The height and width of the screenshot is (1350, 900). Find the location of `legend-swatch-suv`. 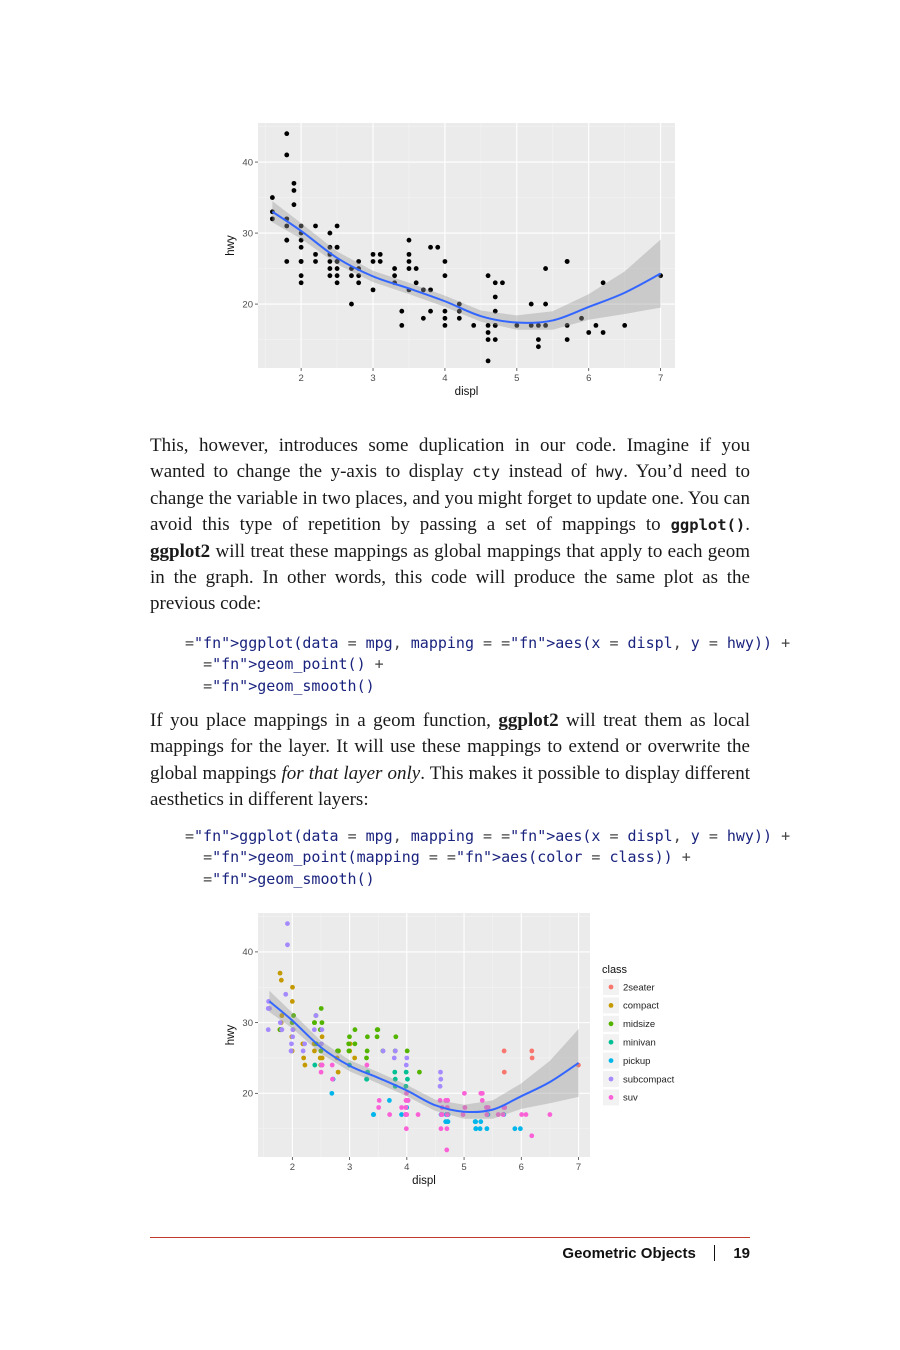

legend-swatch-suv is located at coordinates (611, 1097).